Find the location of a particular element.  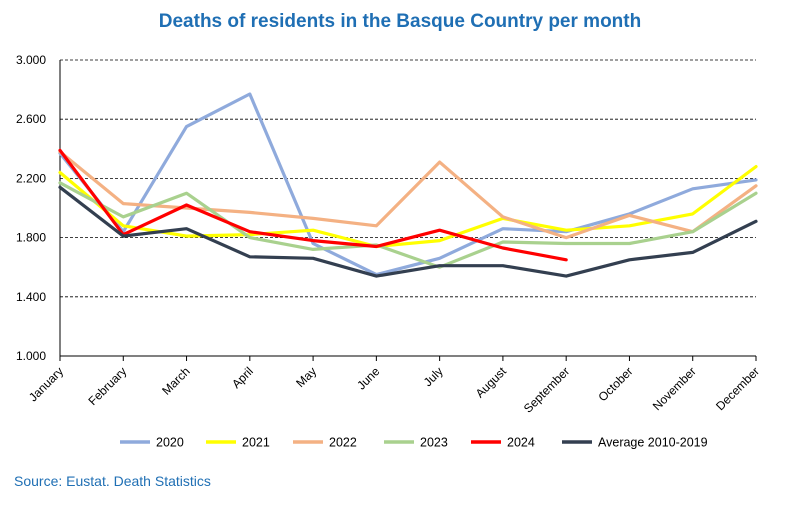

x-tick-label: November is located at coordinates (674, 388).